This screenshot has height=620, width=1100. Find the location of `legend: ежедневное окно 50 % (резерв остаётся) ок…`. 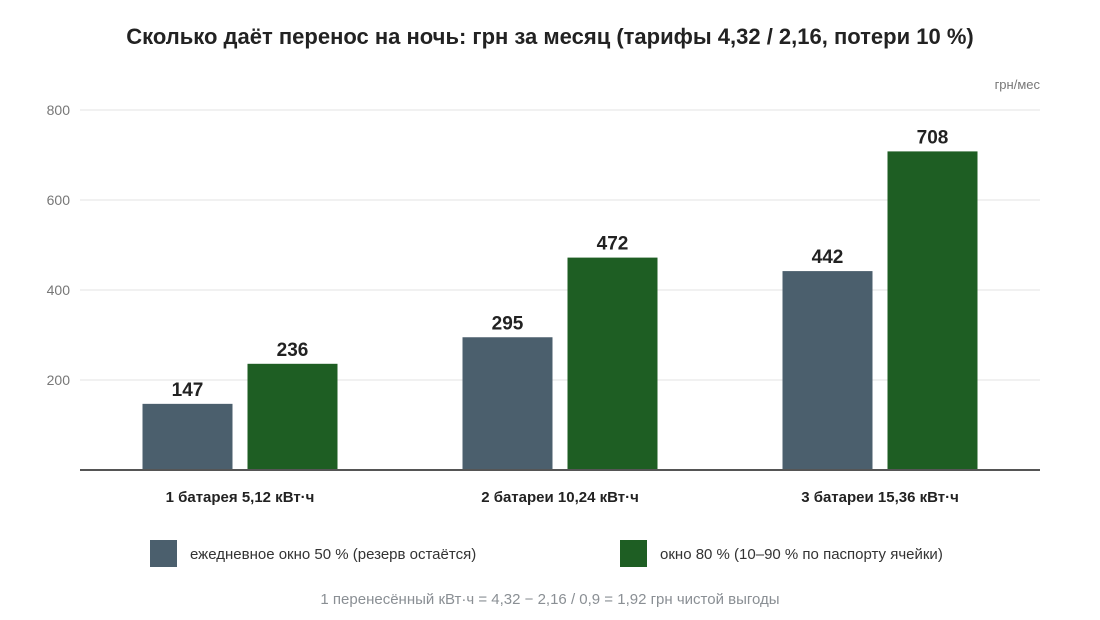

legend: ежедневное окно 50 % (резерв остаётся) ок… is located at coordinates (546, 553).